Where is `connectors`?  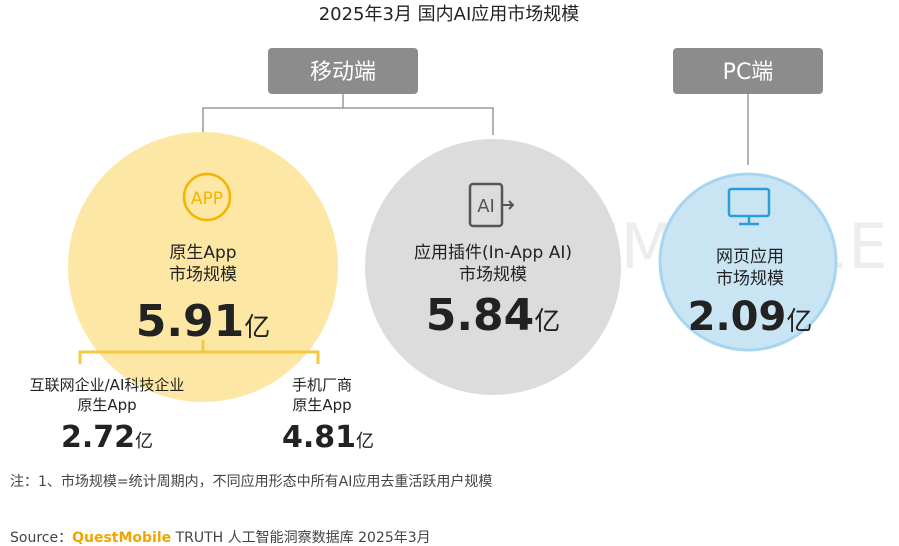 connectors is located at coordinates (475, 129).